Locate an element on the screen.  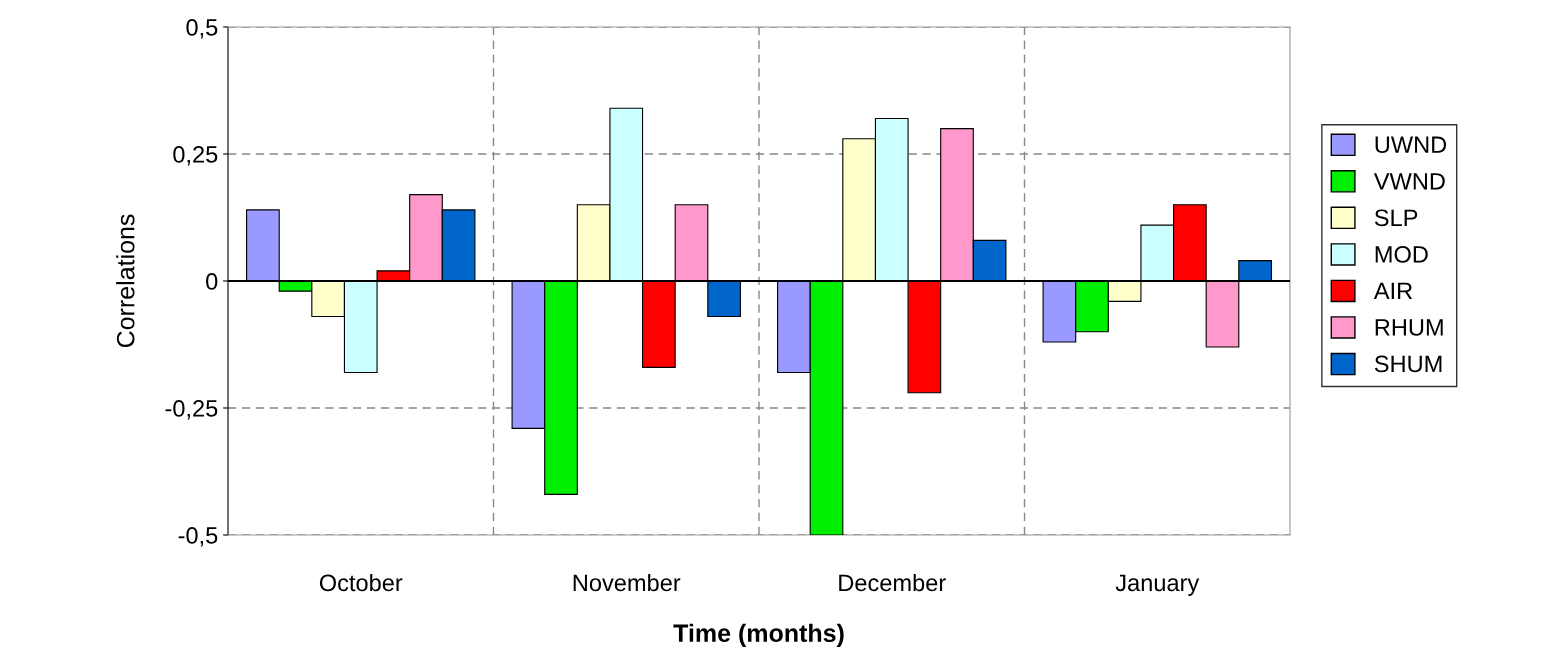
legend-label: RHUM is located at coordinates (1409, 327).